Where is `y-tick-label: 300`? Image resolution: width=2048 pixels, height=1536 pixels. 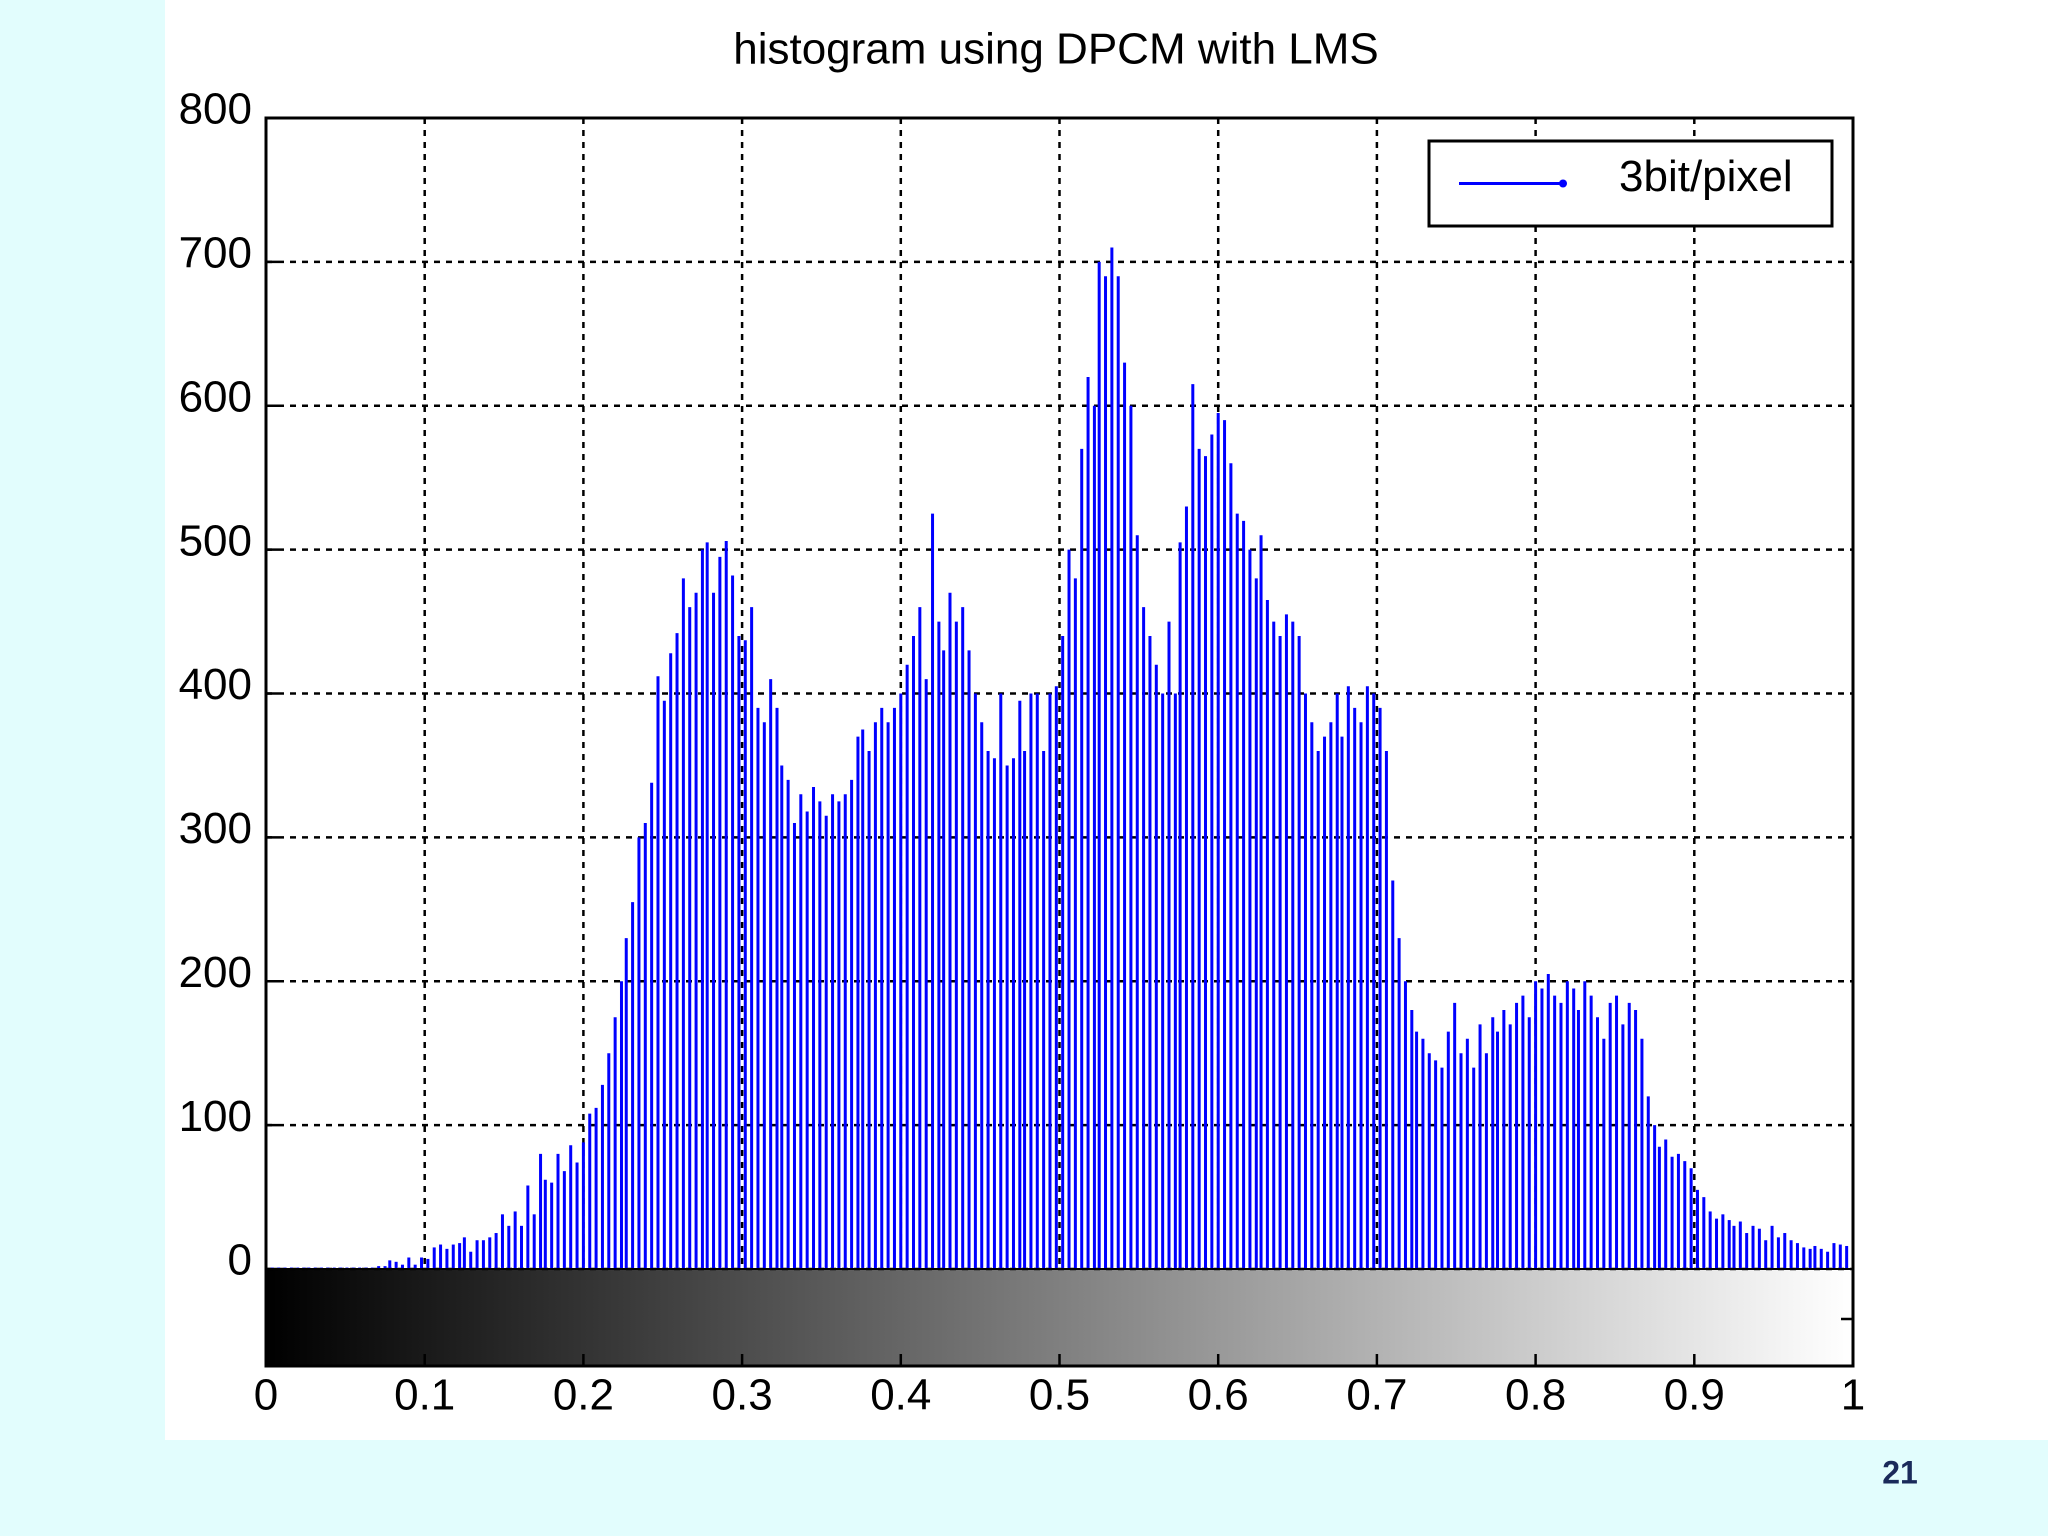 y-tick-label: 300 is located at coordinates (215, 828).